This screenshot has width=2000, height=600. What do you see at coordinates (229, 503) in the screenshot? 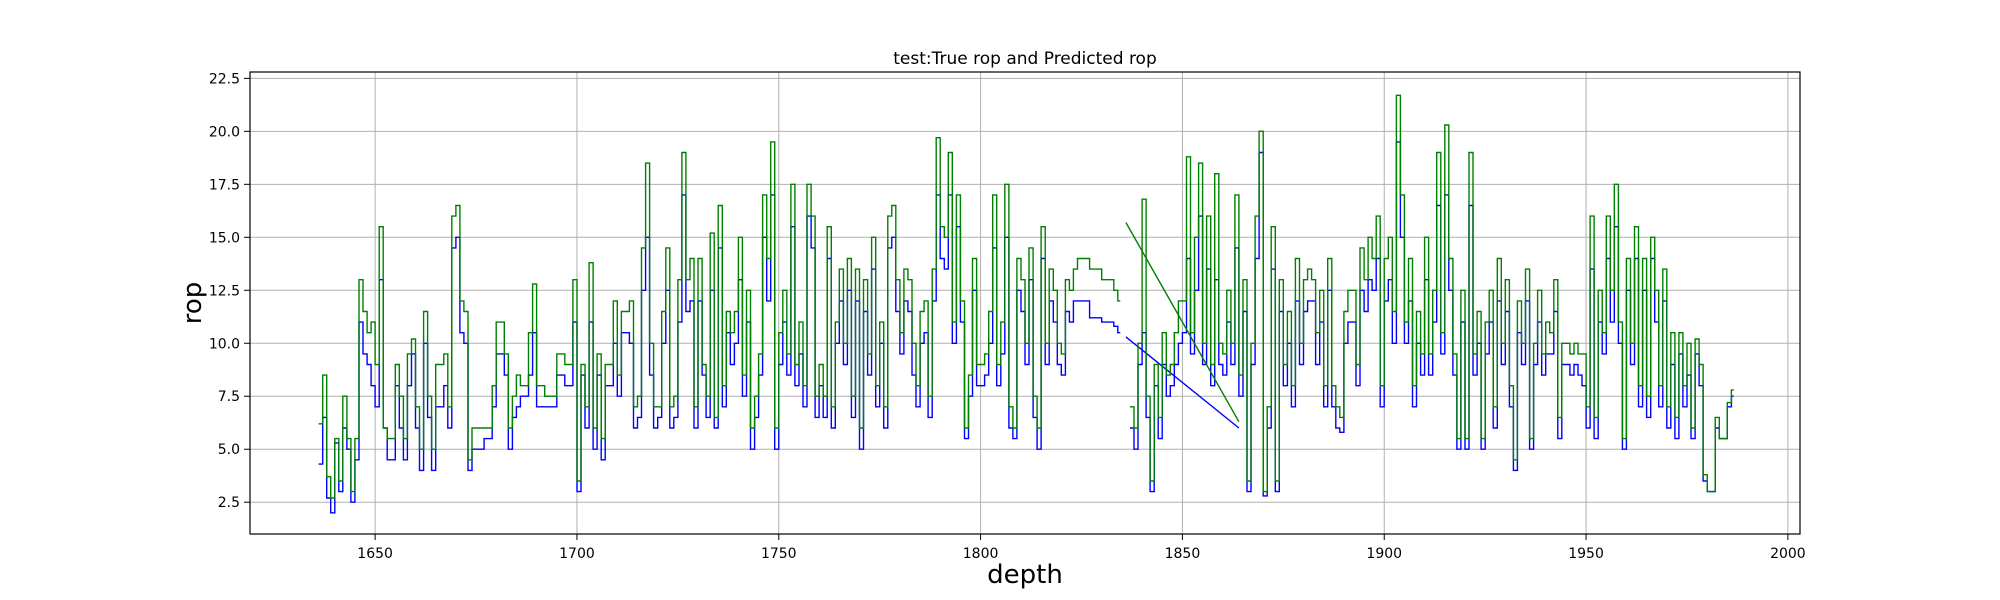
I see `y-tick-label: 2.5` at bounding box center [229, 503].